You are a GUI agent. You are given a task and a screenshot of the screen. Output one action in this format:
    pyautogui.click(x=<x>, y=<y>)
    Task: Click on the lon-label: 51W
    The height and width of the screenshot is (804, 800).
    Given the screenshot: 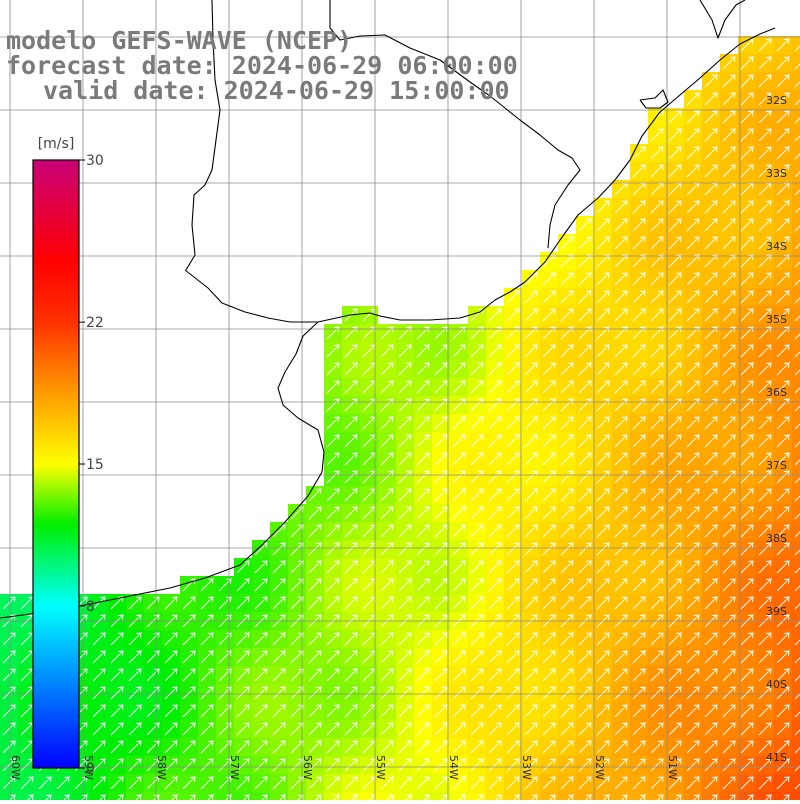 What is the action you would take?
    pyautogui.click(x=672, y=767)
    